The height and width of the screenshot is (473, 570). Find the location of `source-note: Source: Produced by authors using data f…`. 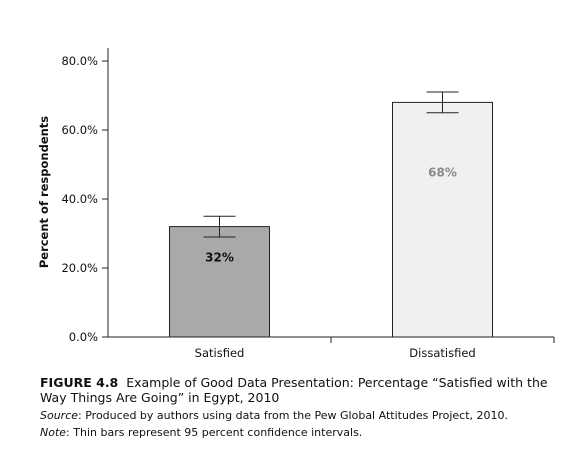

source-note: Source: Produced by authors using data f… is located at coordinates (295, 416).